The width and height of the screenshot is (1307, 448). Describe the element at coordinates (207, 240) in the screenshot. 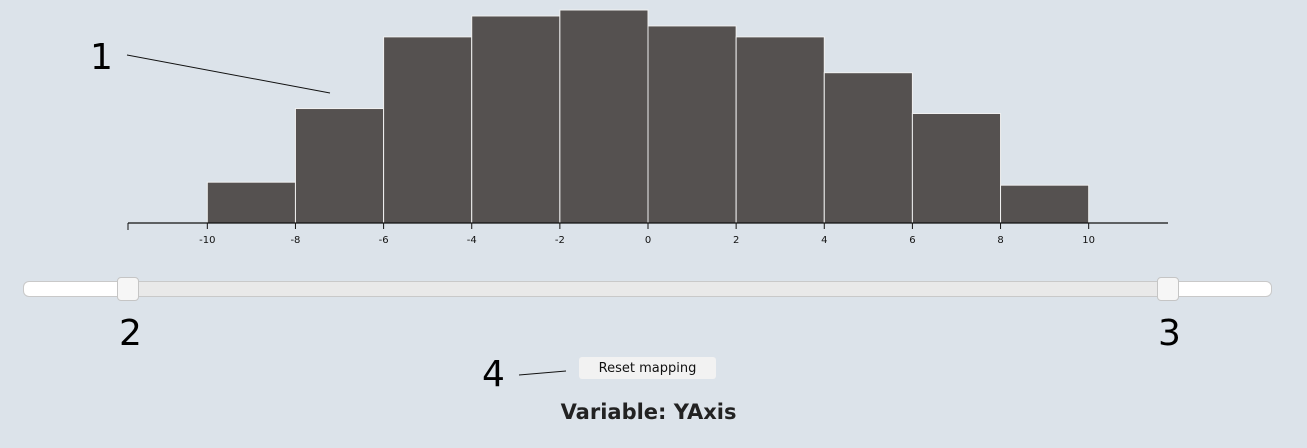

I see `x-tick-label: -10` at that location.